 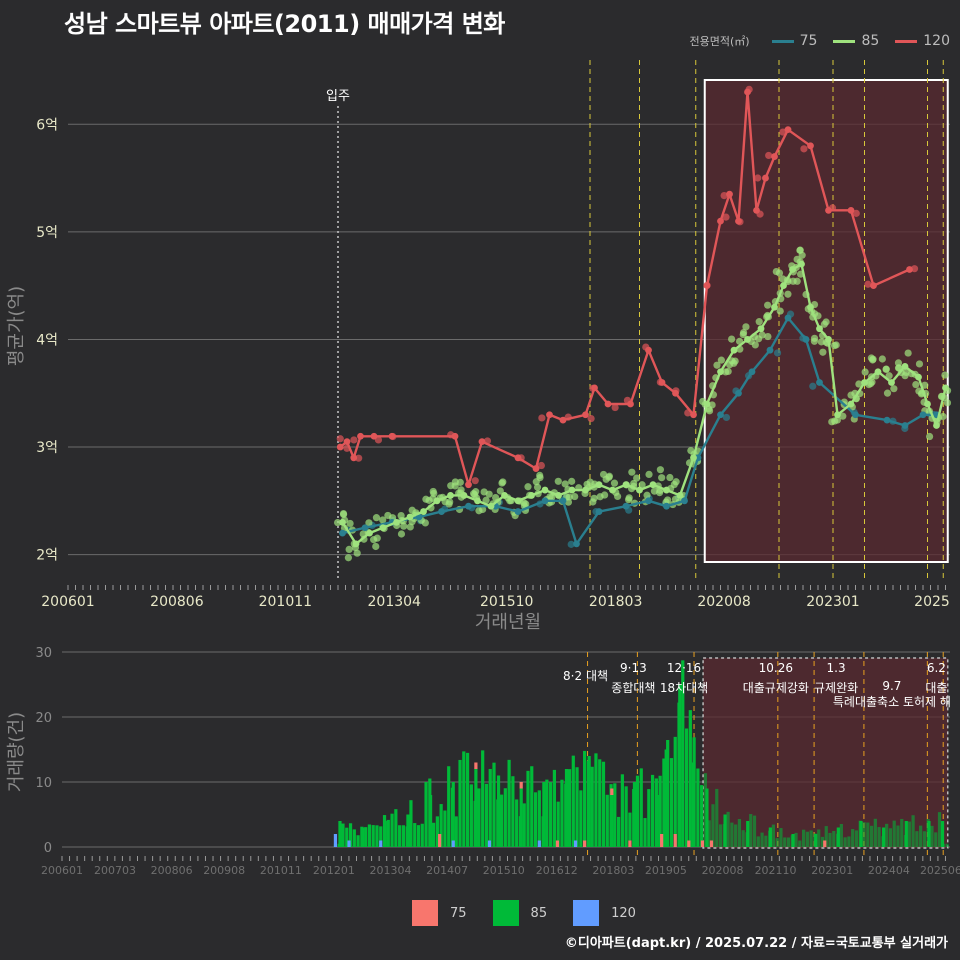 I want to click on volume-x-tick-label: 200908, so click(x=224, y=870).